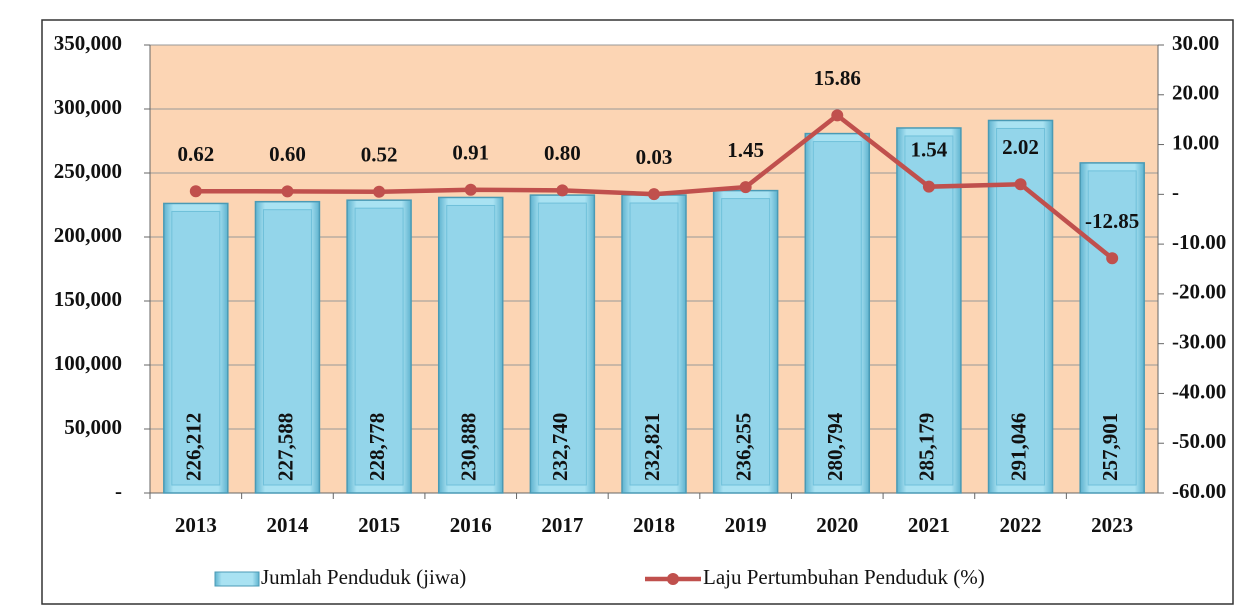  Describe the element at coordinates (673, 579) in the screenshot. I see `legend-marker` at that location.